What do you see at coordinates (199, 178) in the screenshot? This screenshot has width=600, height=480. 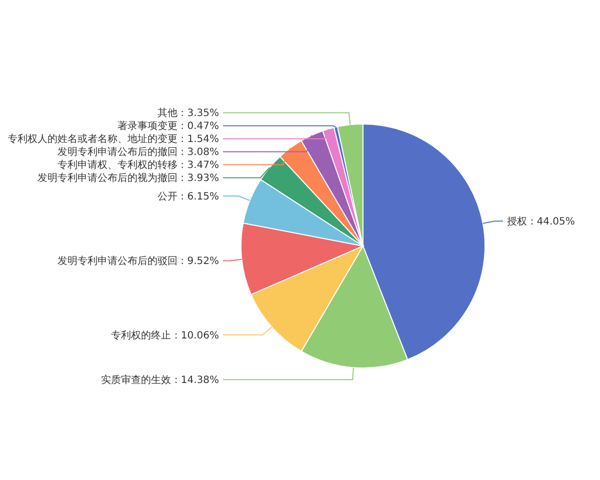 I see `data-label: : 3.93%` at bounding box center [199, 178].